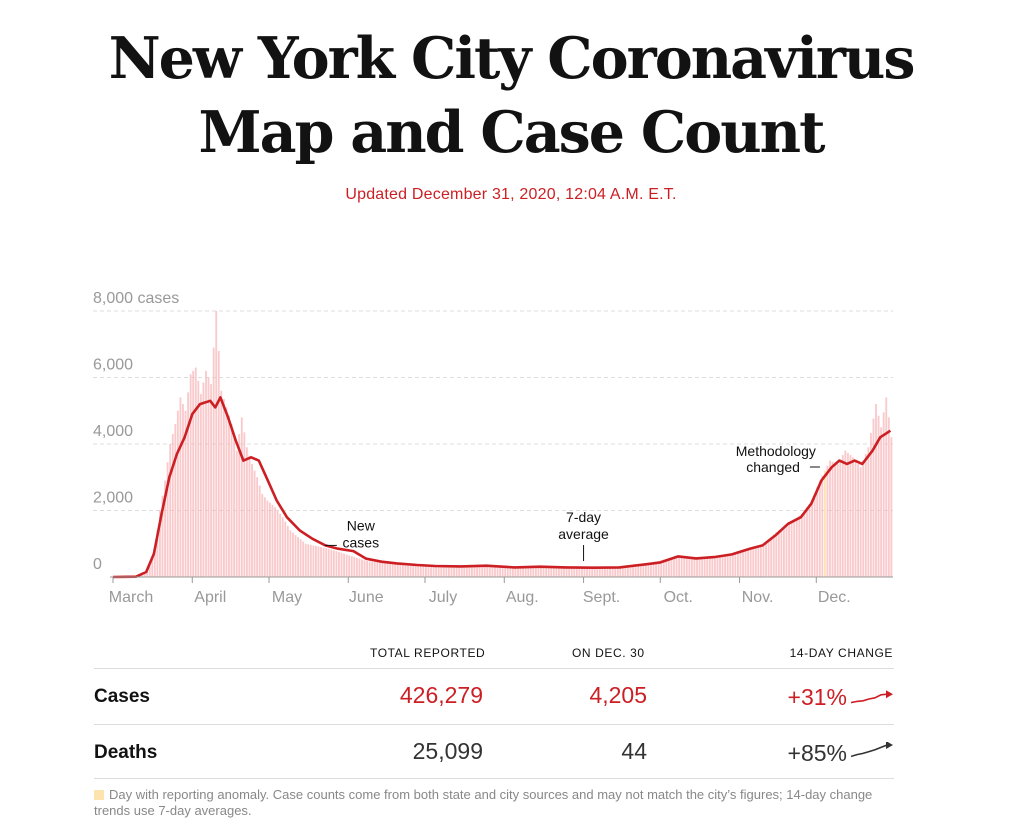  Describe the element at coordinates (758, 597) in the screenshot. I see `x-tick-label: Nov.` at that location.